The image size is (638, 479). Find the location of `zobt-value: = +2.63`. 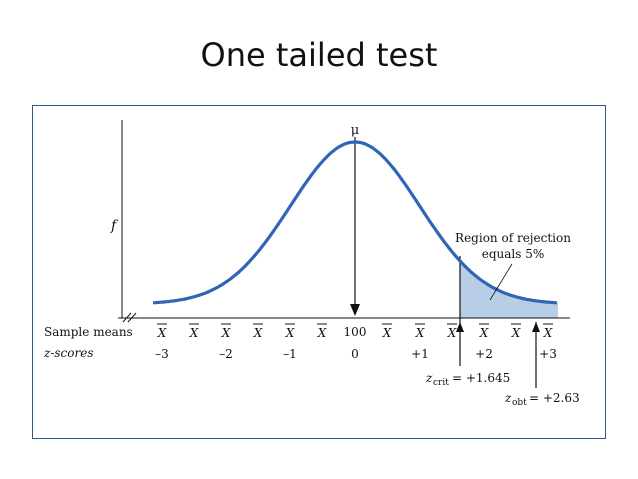

zobt-value: = +2.63 is located at coordinates (554, 398).